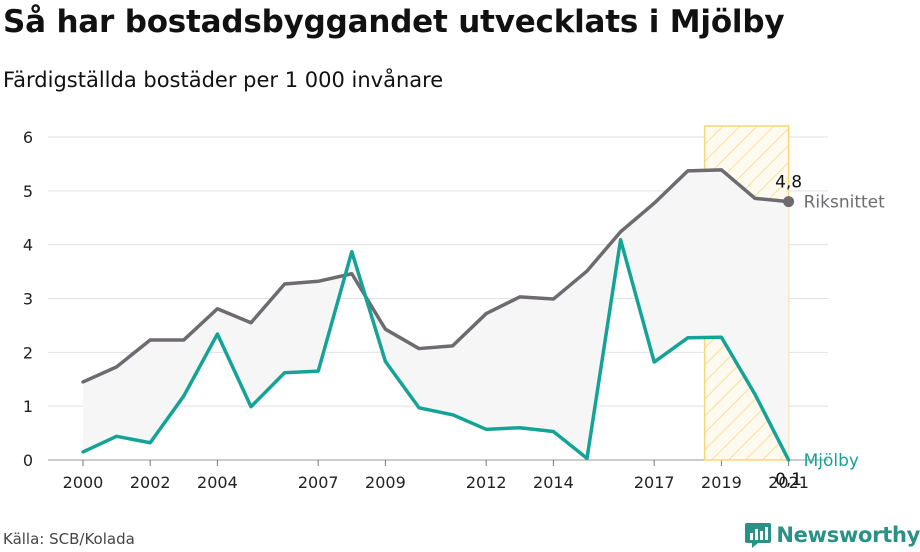  I want to click on brand-logo: Newsworthy, so click(832, 535).